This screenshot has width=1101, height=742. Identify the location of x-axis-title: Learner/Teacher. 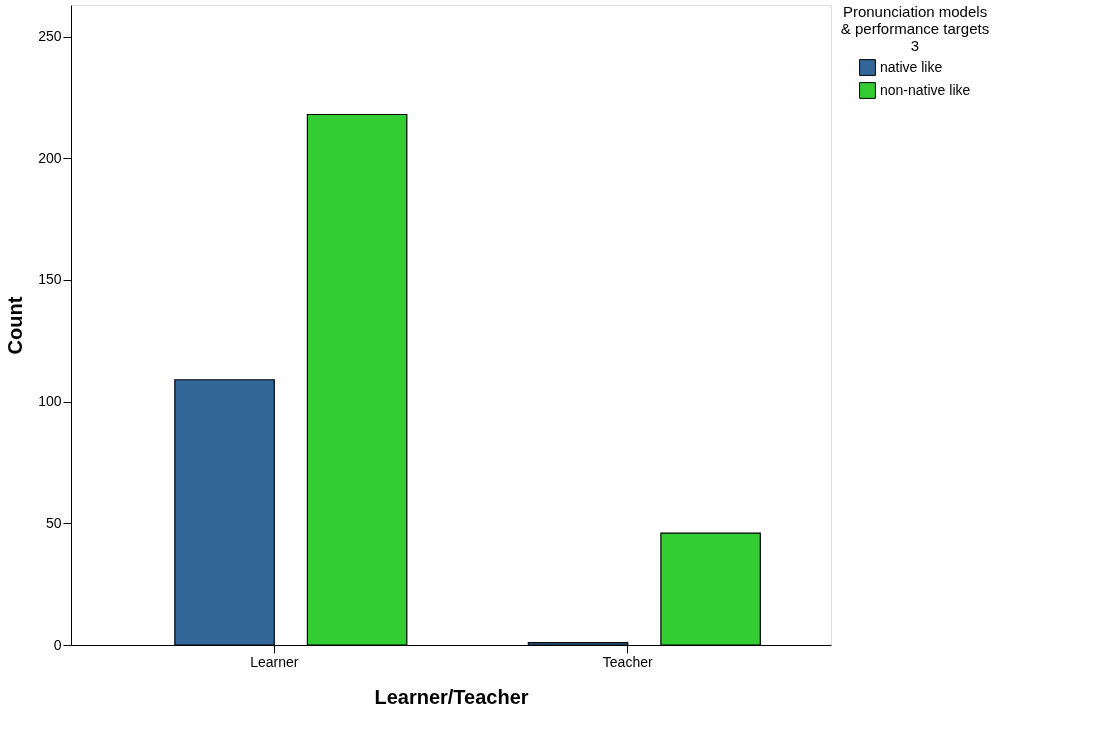
(451, 696).